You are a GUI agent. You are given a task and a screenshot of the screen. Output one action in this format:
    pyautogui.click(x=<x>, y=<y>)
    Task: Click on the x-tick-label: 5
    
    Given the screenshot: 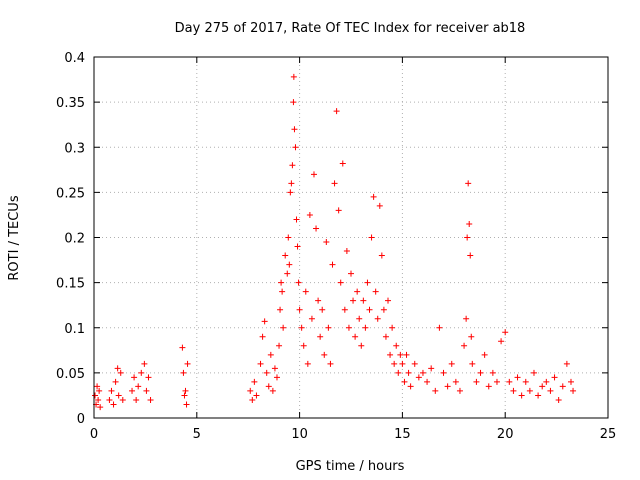 What is the action you would take?
    pyautogui.click(x=197, y=434)
    